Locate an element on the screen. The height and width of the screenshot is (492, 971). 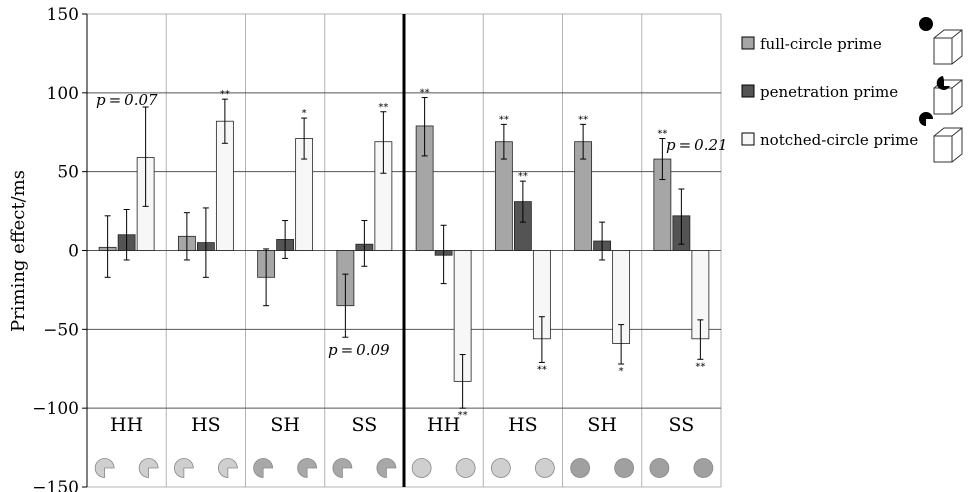
y-tick-label: −150 is located at coordinates (55, 485).